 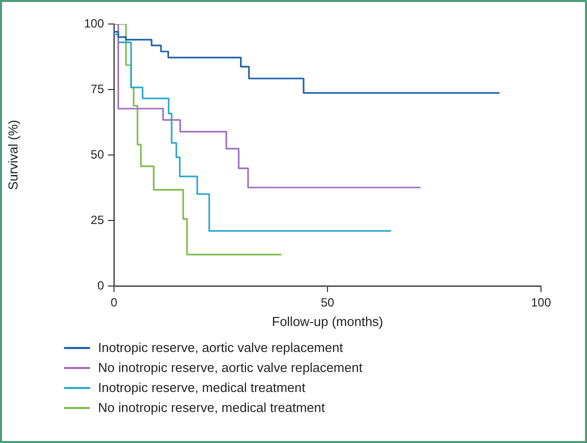 I want to click on y-tick-label: 75, so click(x=97, y=89).